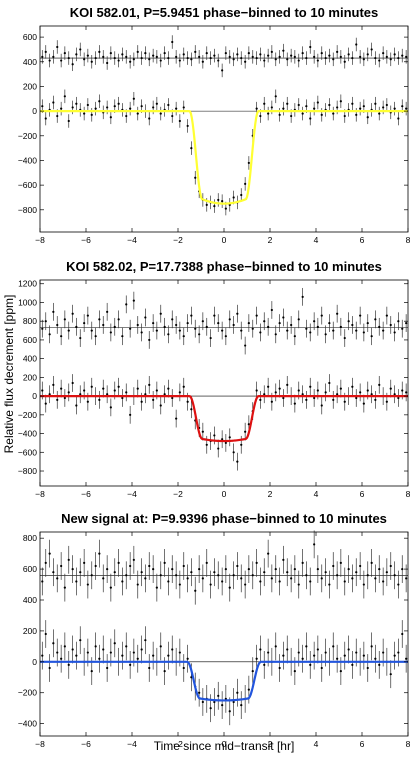 The height and width of the screenshot is (757, 415). I want to click on x-tick-label: 6, so click(362, 240).